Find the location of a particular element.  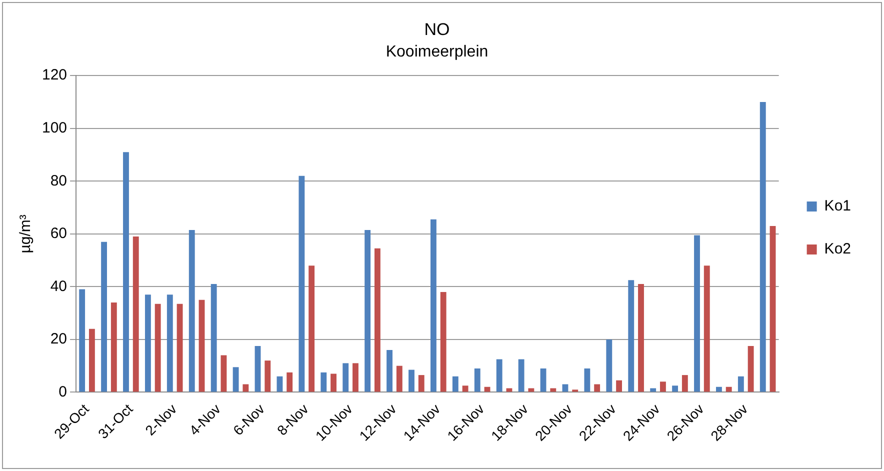

y-tick-label: 60 is located at coordinates (59, 233).